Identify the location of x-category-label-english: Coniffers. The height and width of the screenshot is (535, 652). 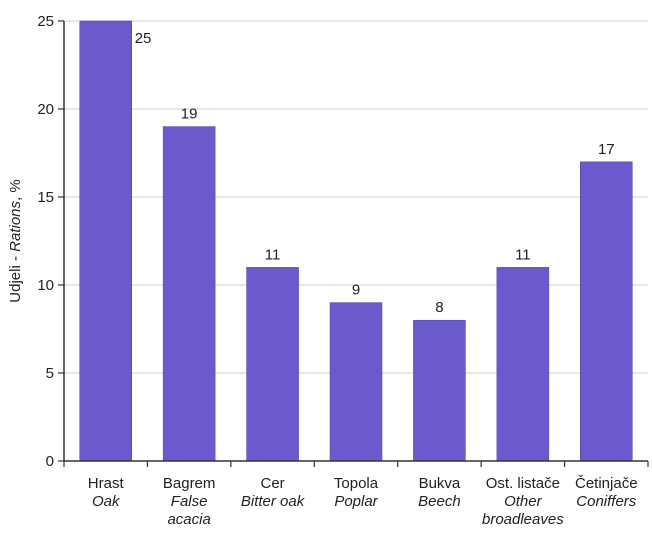
(606, 501).